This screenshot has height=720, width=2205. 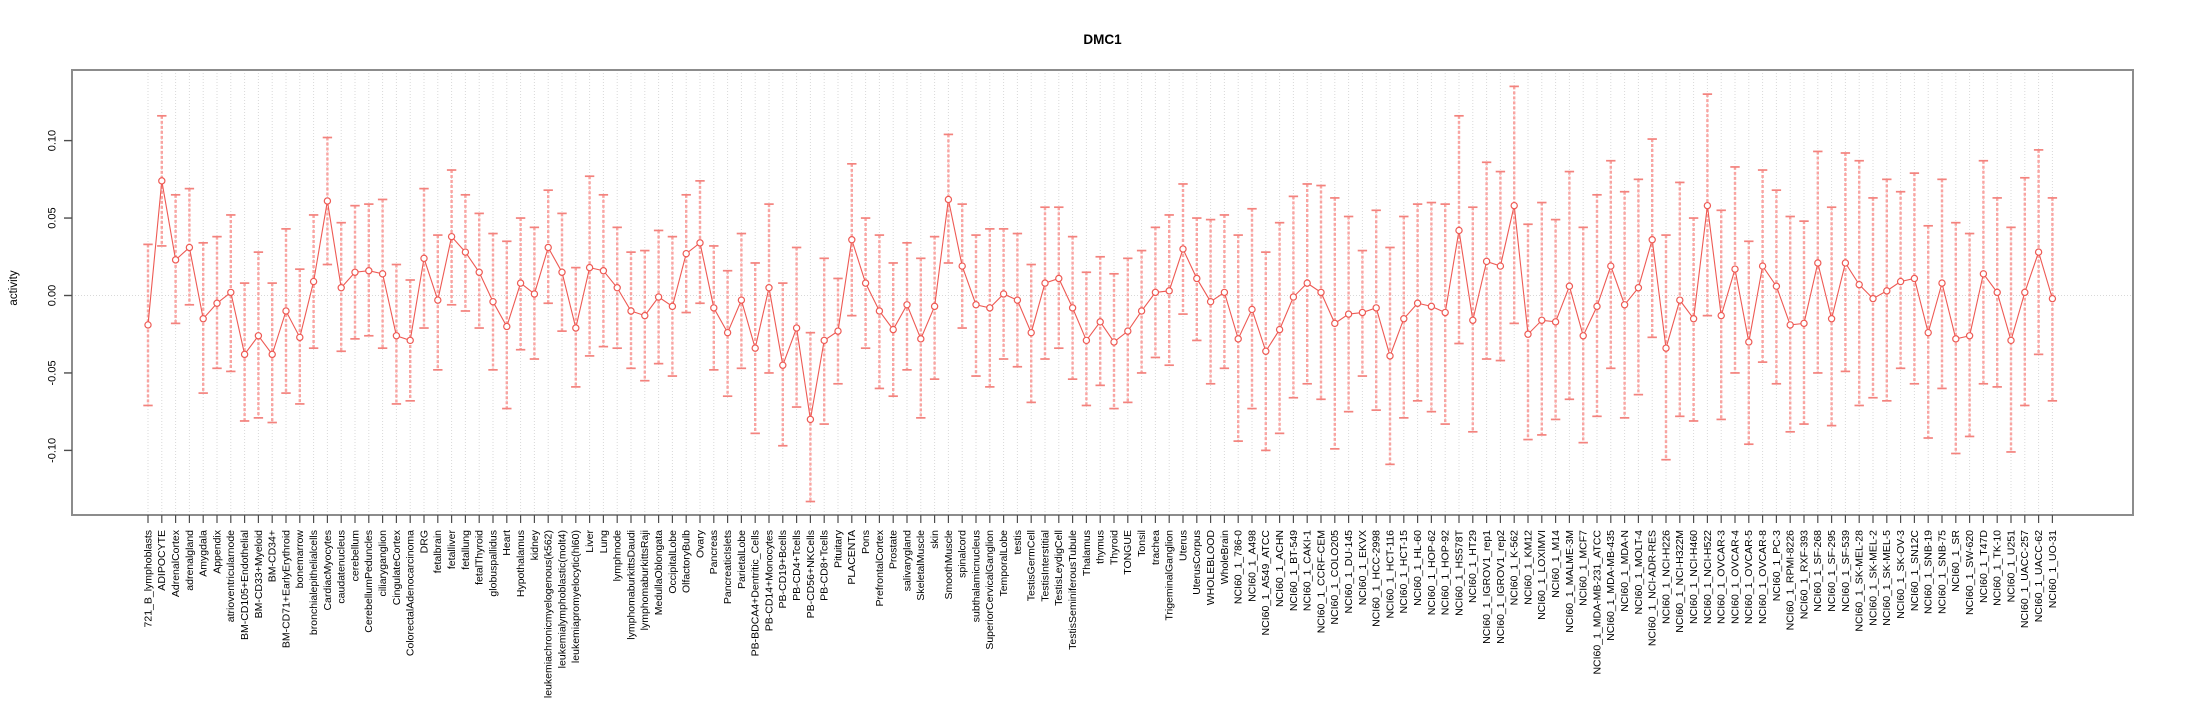 I want to click on x-axis-tick-label: ADIPOCYTE, so click(x=162, y=560).